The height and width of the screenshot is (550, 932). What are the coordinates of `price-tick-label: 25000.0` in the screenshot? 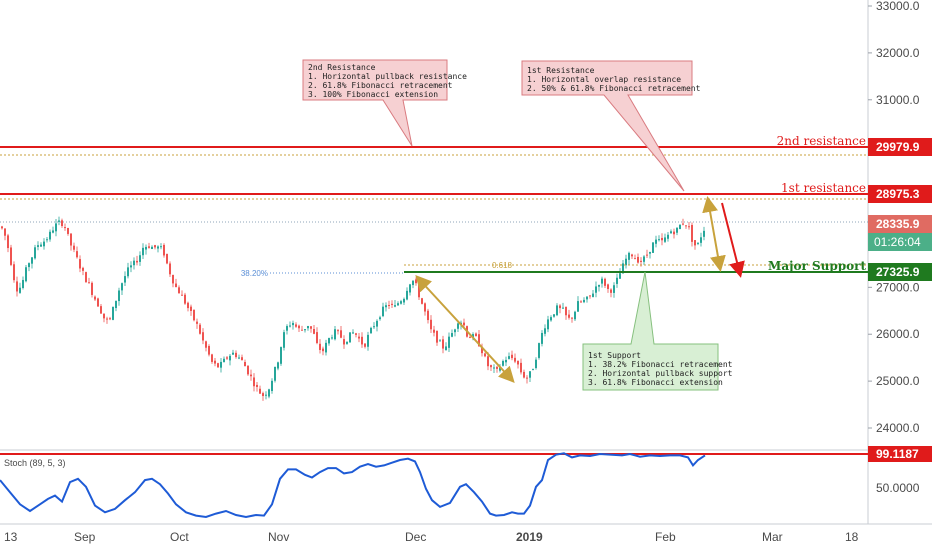 It's located at (898, 381).